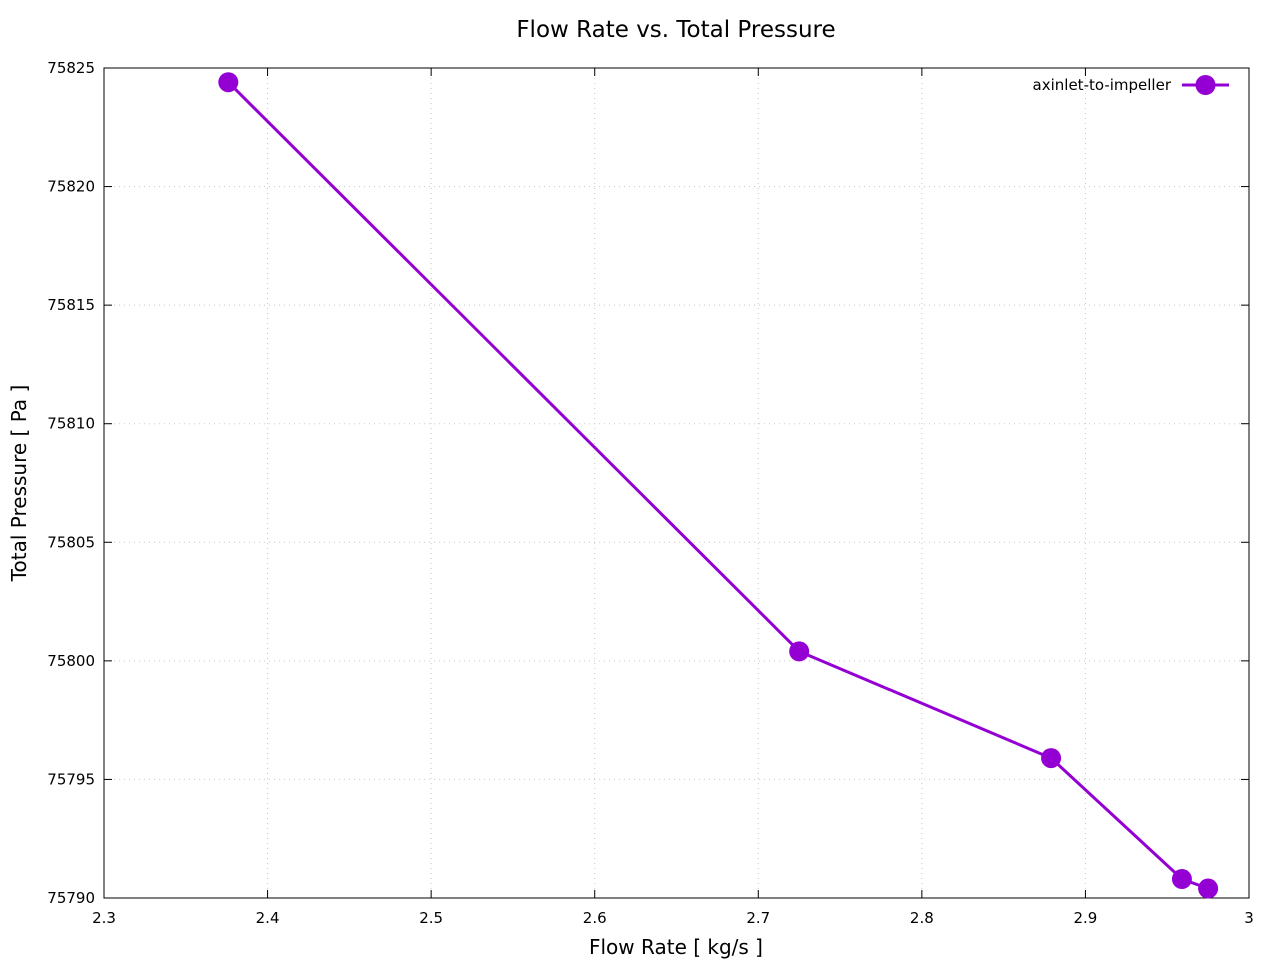 This screenshot has width=1280, height=960. Describe the element at coordinates (71, 424) in the screenshot. I see `y-tick-label: 75810` at that location.